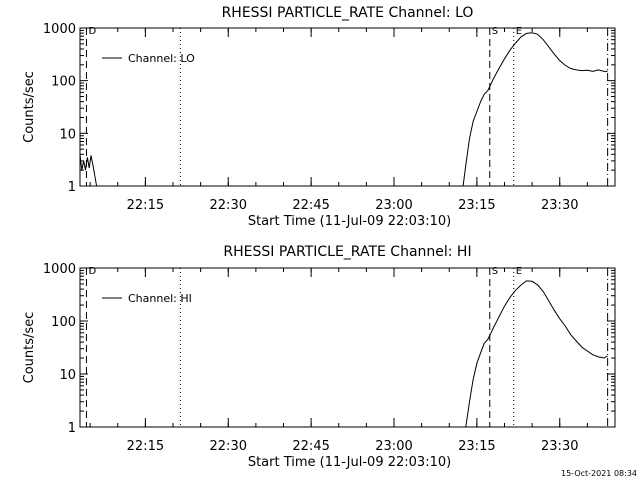 This screenshot has width=640, height=484. What do you see at coordinates (161, 58) in the screenshot?
I see `legend-label: Channel: LO` at bounding box center [161, 58].